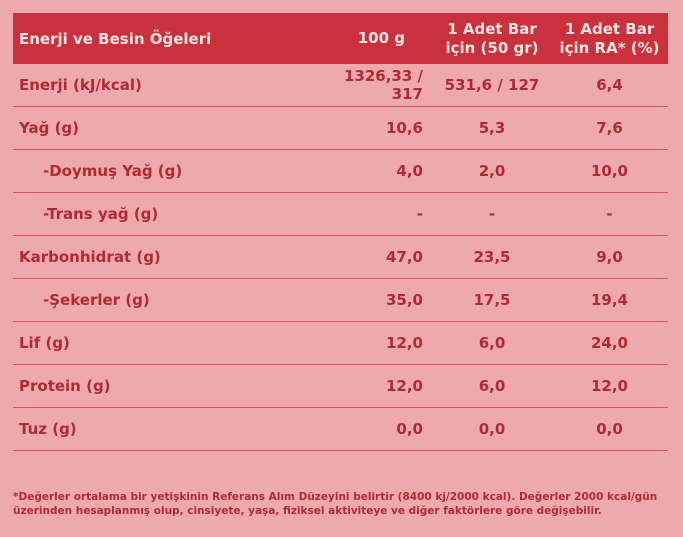  I want to click on table-row-fibre: Lif (g) 12,0 6,0 24,0, so click(340, 343).